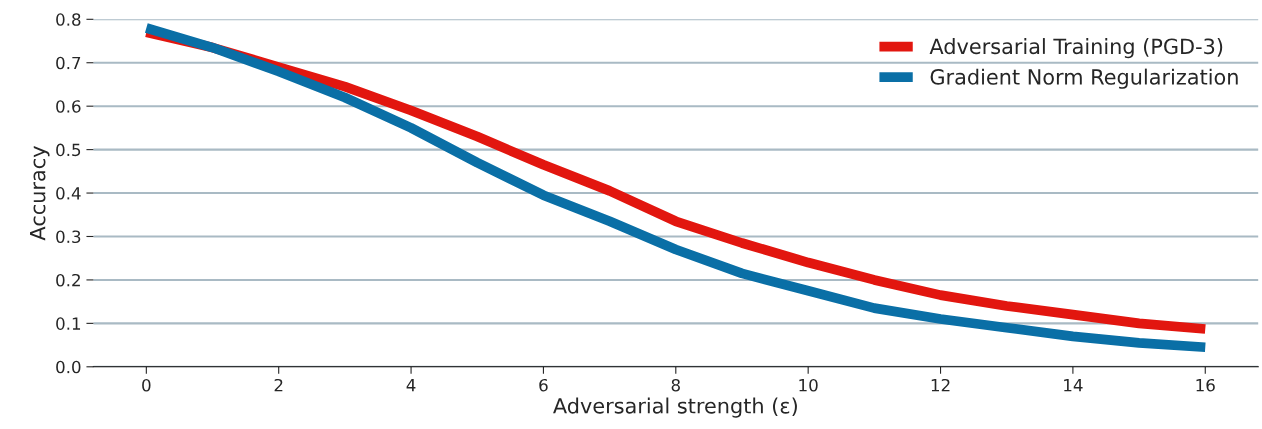 The height and width of the screenshot is (429, 1262). Describe the element at coordinates (675, 407) in the screenshot. I see `x-axis-title: Adversarial strength (ε)` at that location.